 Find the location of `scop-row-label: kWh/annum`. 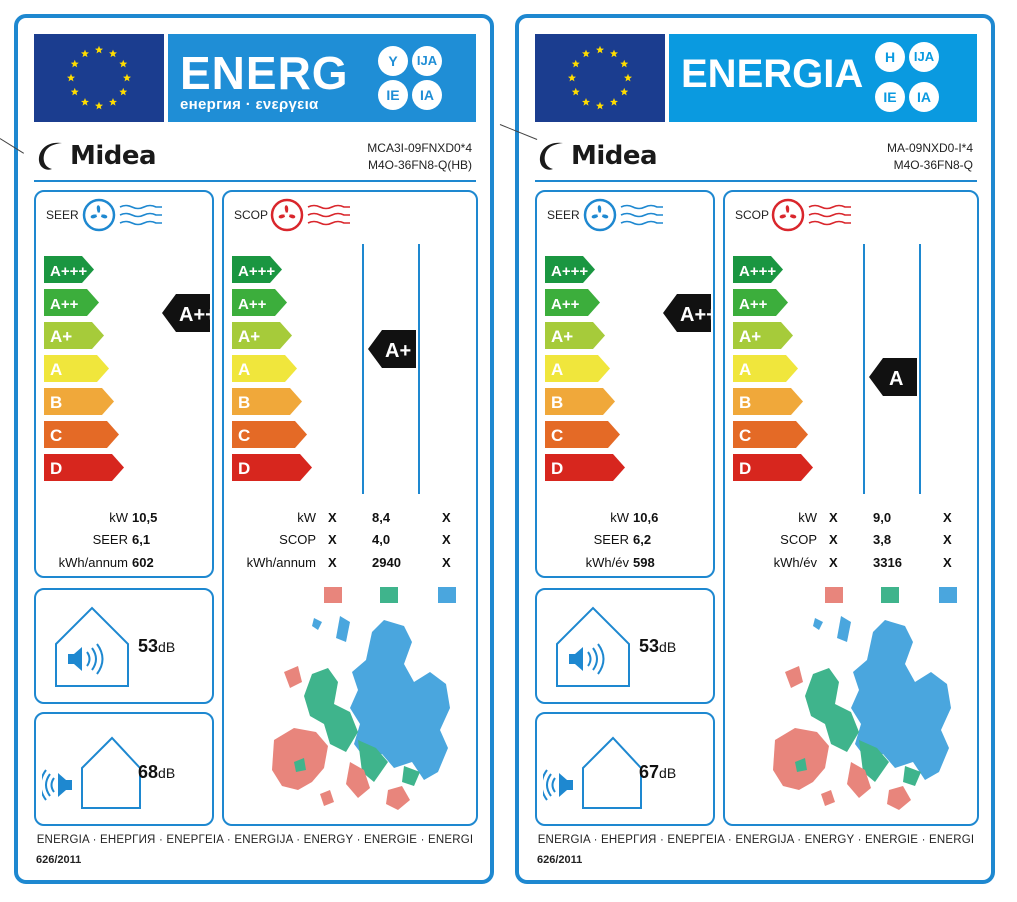

scop-row-label: kWh/annum is located at coordinates (281, 562).